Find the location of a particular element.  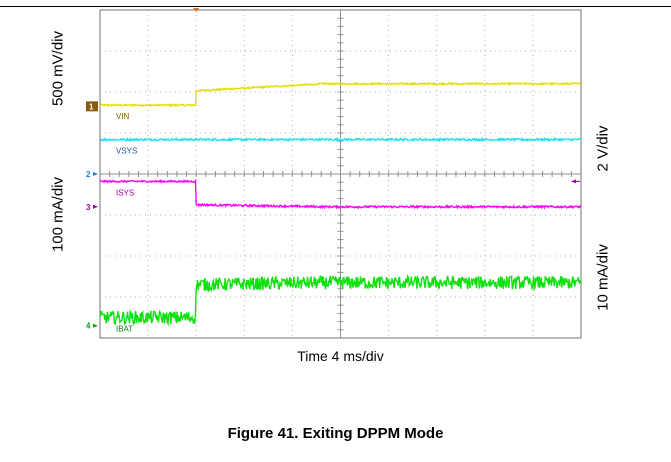

channel-2-marker-number: 2 is located at coordinates (88, 174).